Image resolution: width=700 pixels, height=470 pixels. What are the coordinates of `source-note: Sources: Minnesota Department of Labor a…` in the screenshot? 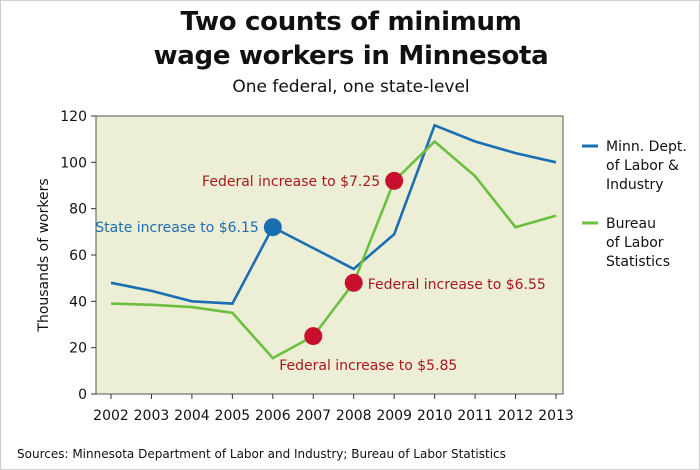 It's located at (261, 454).